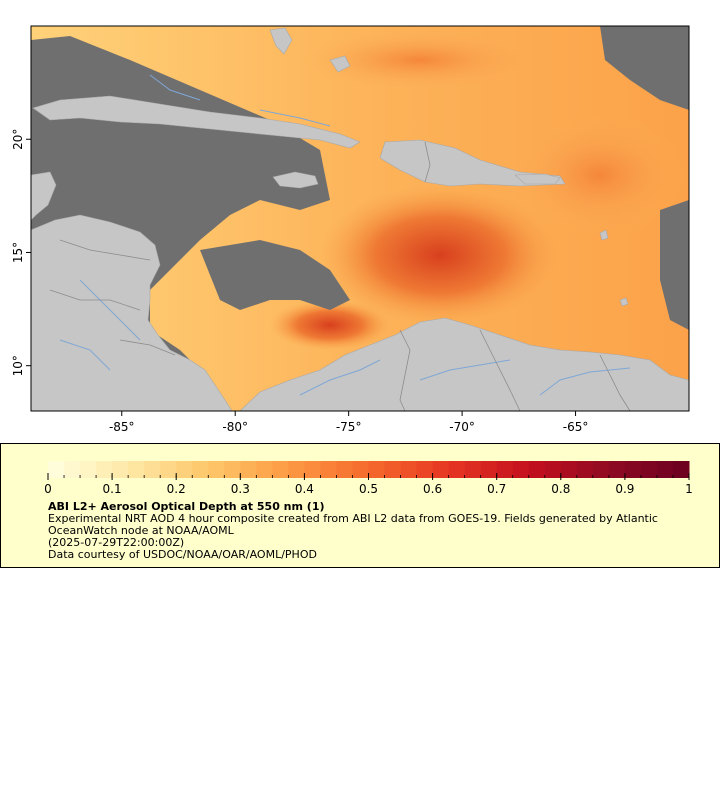 The height and width of the screenshot is (800, 720). I want to click on colorbar-tick-label: 0, so click(48, 489).